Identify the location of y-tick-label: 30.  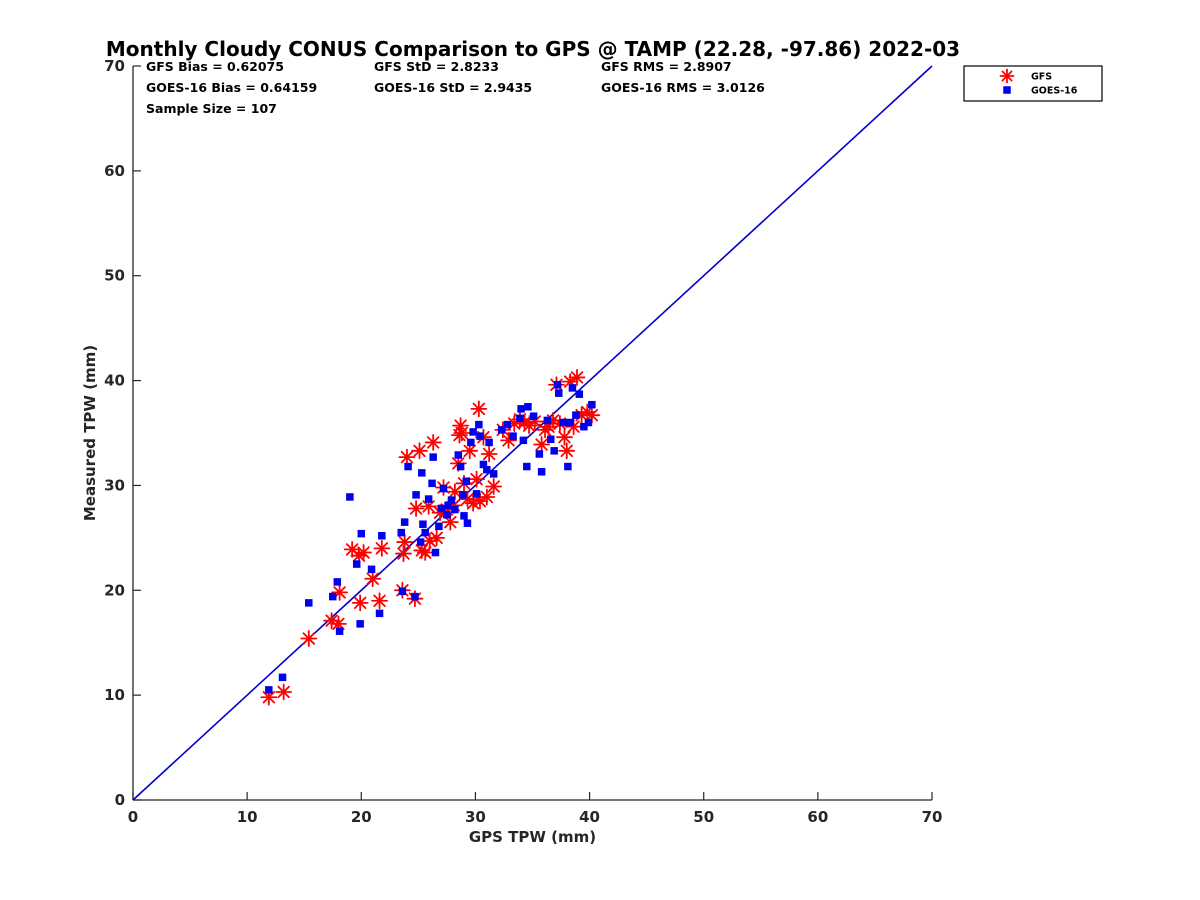
(114, 485).